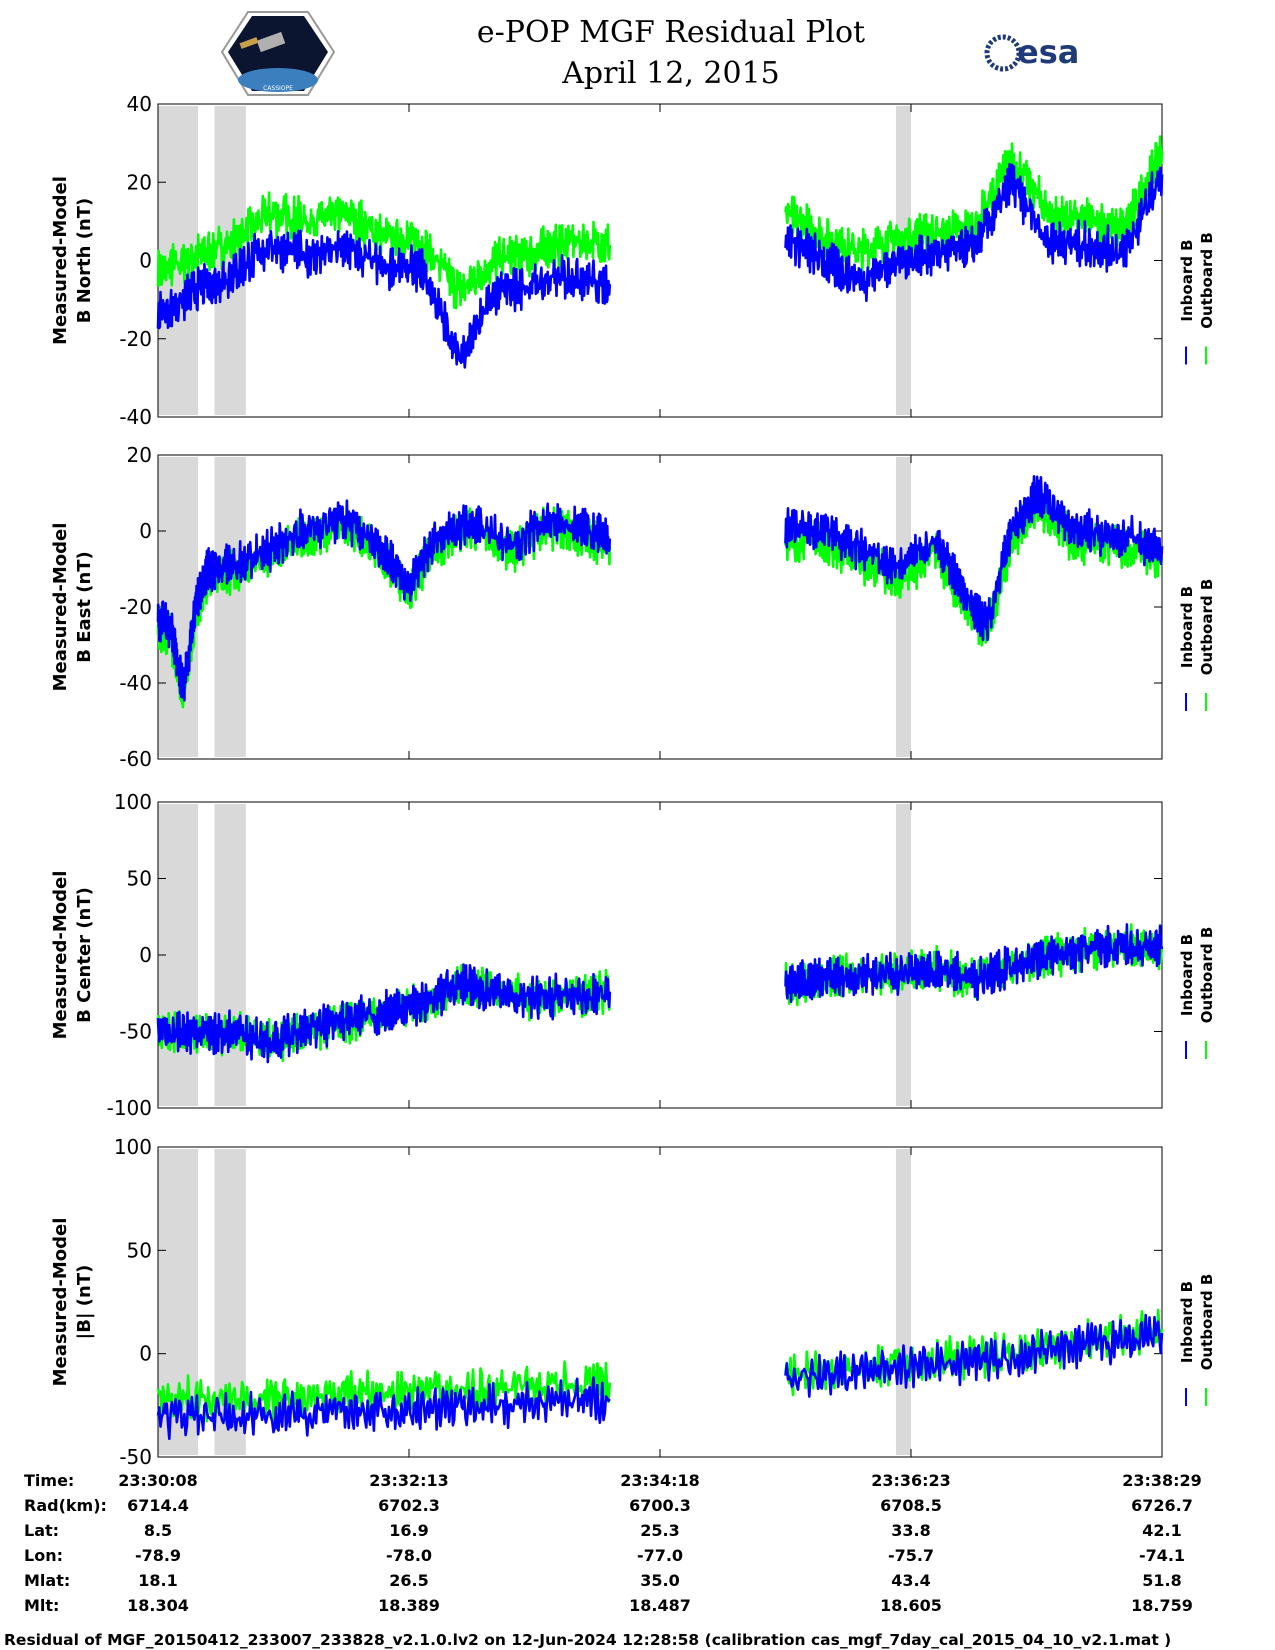  I want to click on x-table-cell: 35.0, so click(659, 1580).